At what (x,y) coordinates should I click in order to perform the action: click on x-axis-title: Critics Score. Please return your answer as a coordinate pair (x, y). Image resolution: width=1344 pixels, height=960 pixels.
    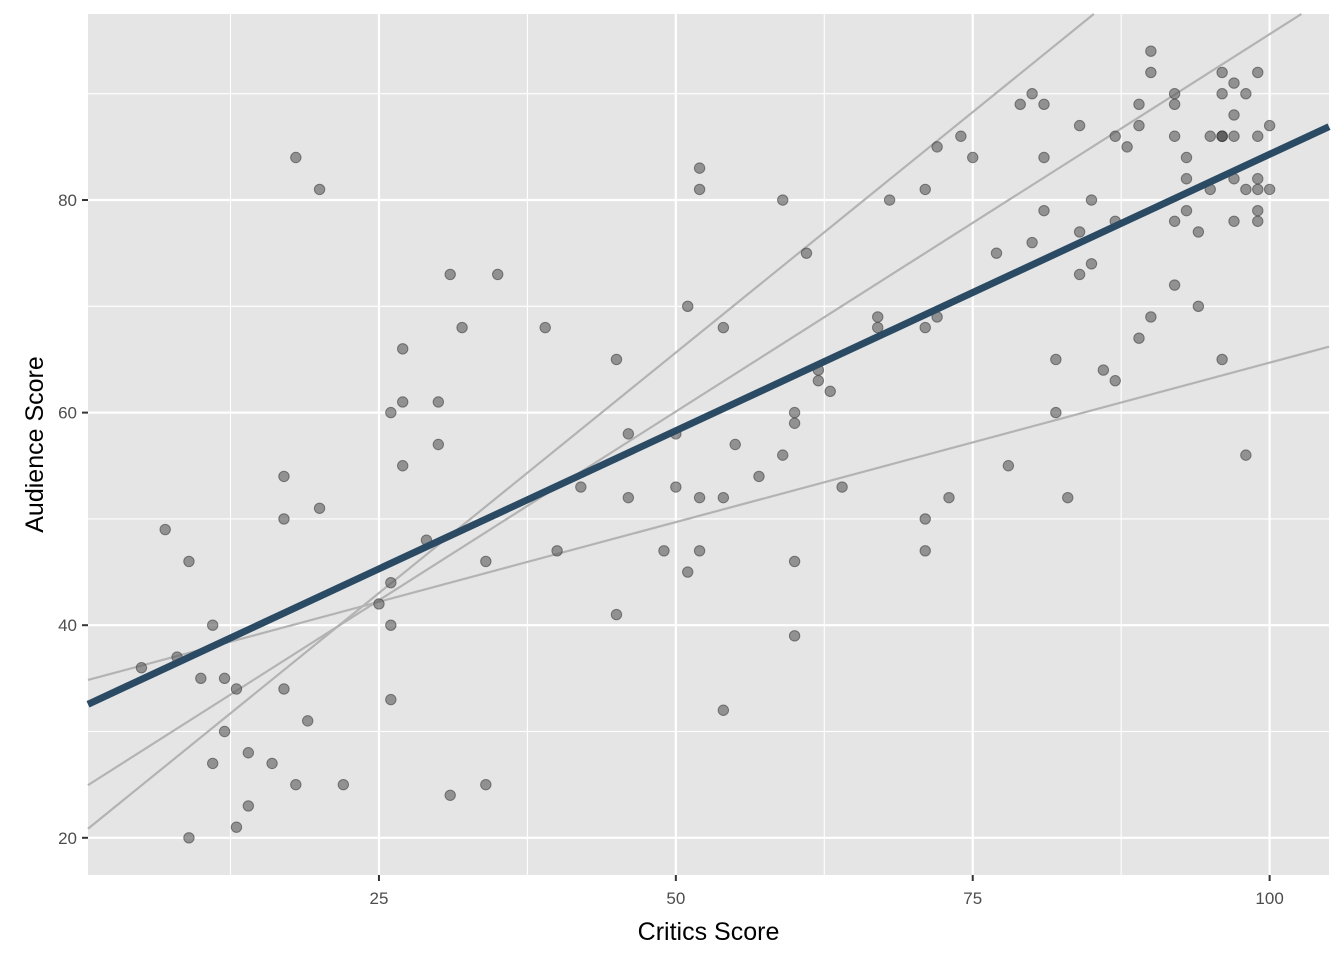
    Looking at the image, I should click on (709, 932).